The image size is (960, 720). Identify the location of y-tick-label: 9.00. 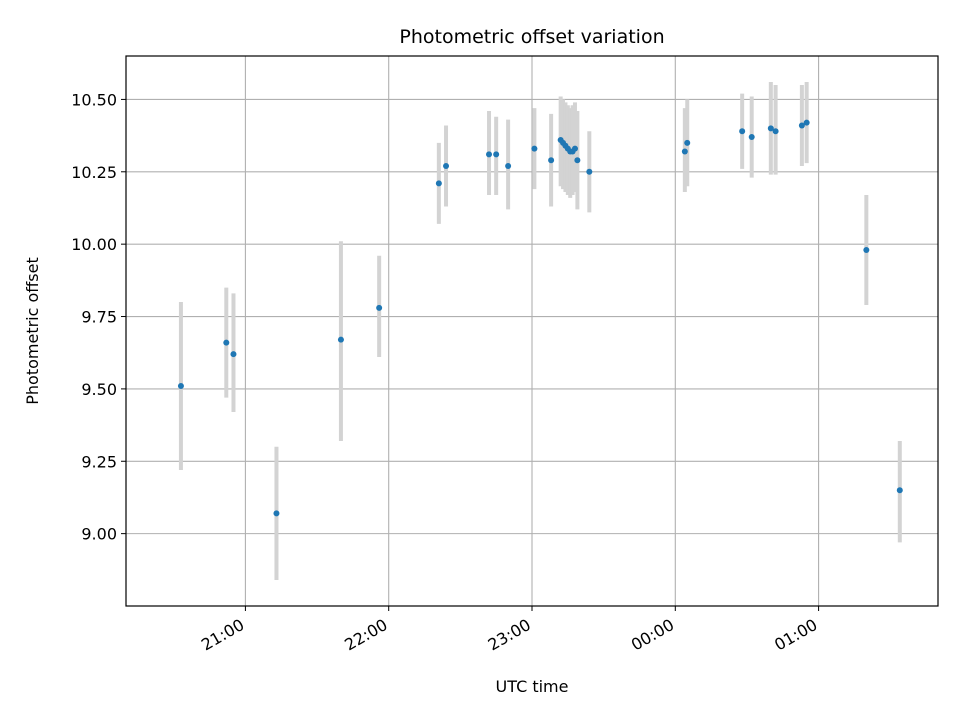
(99, 534).